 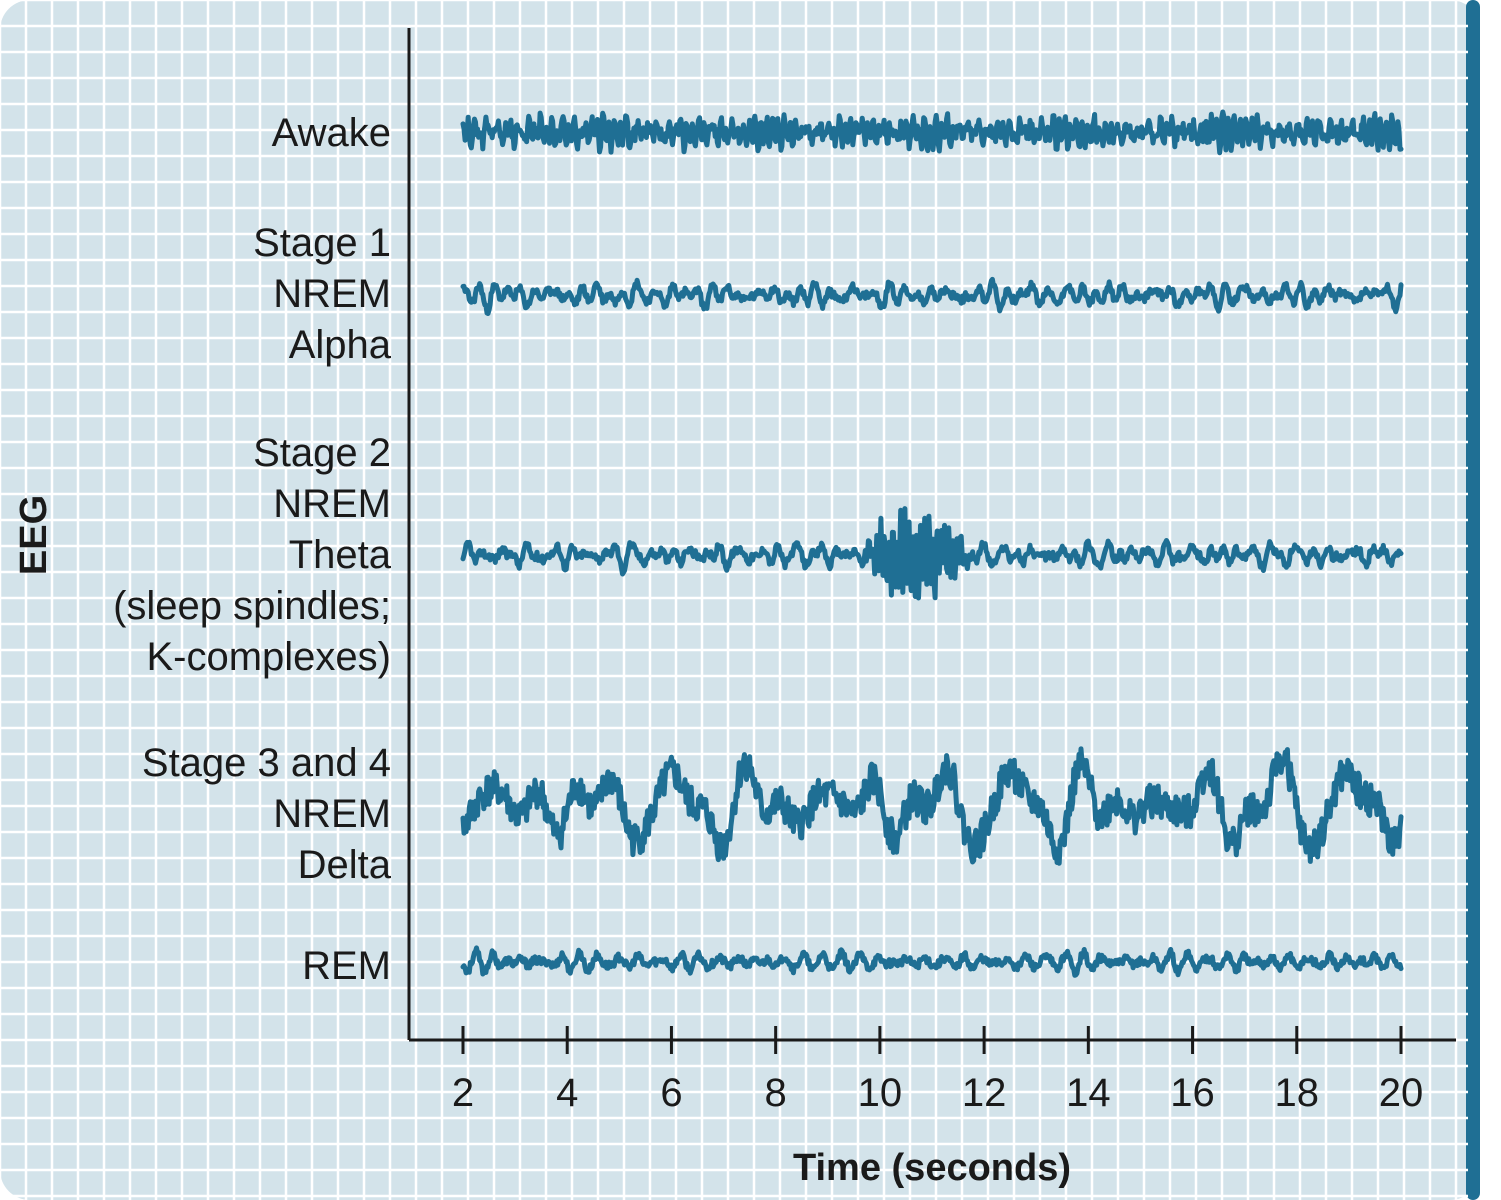 What do you see at coordinates (322, 453) in the screenshot?
I see `row-label-line: Stage 2` at bounding box center [322, 453].